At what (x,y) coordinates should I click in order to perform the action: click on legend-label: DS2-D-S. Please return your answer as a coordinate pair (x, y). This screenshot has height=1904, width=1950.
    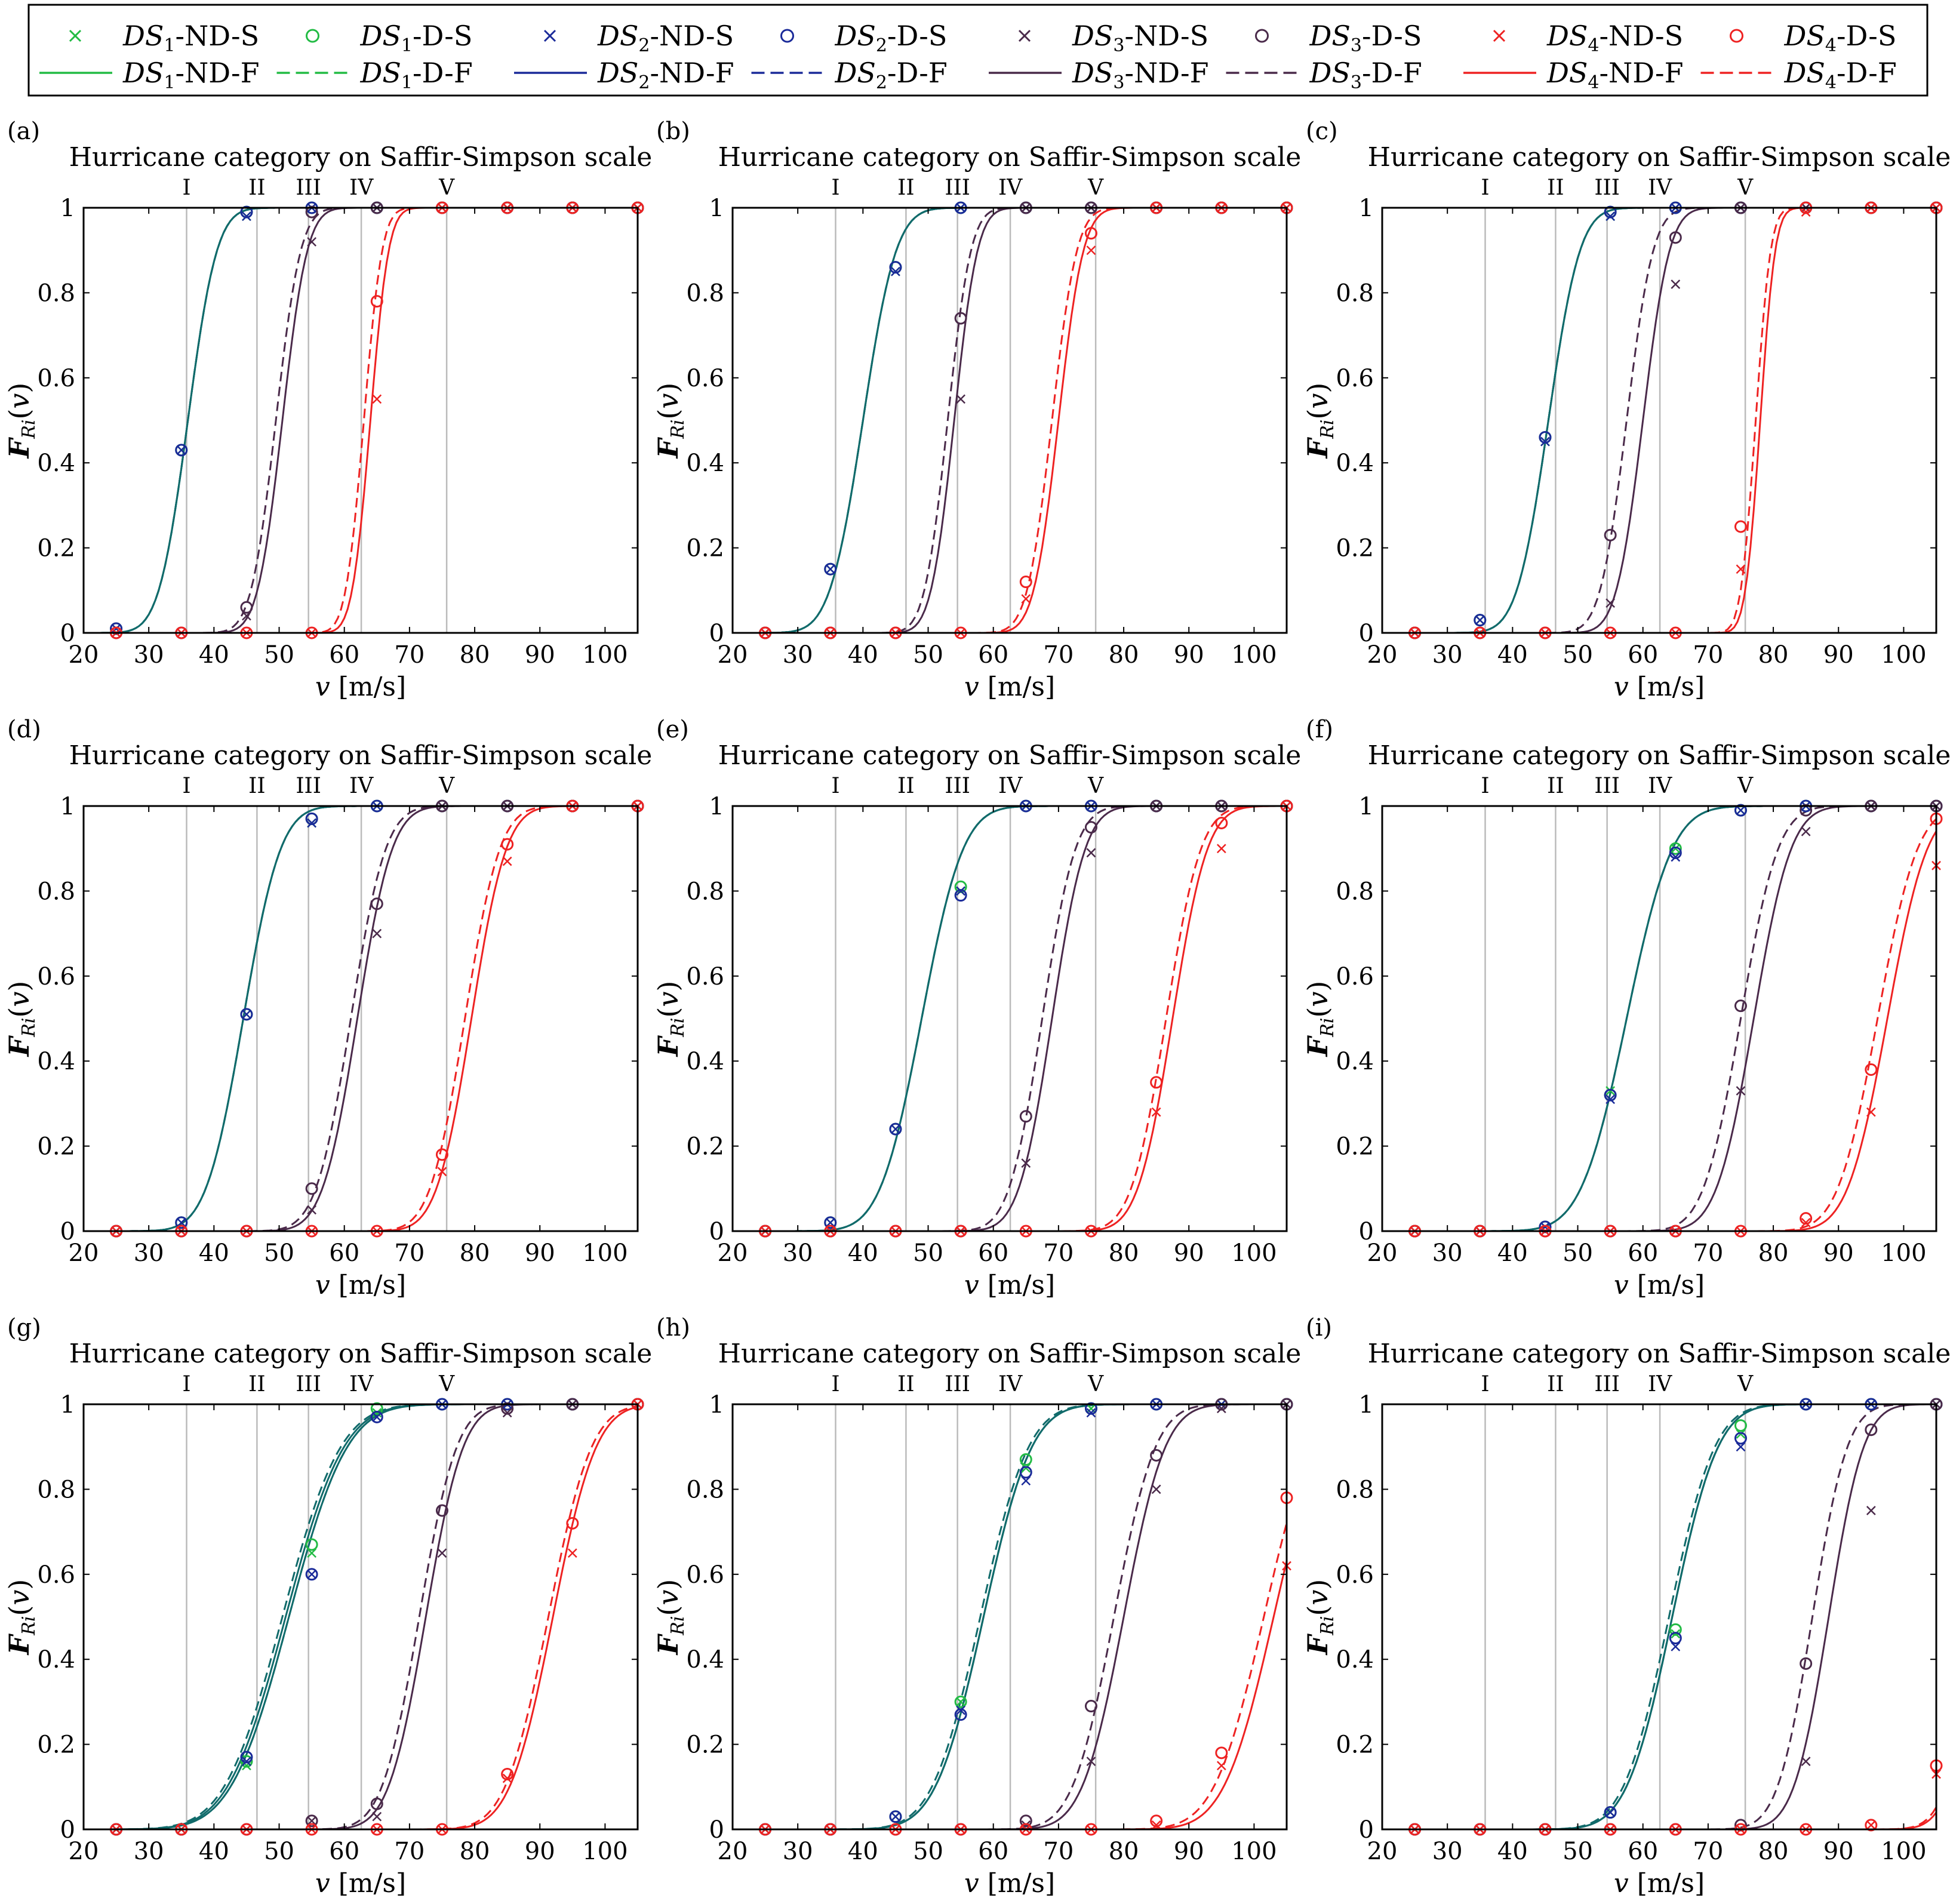
    Looking at the image, I should click on (891, 38).